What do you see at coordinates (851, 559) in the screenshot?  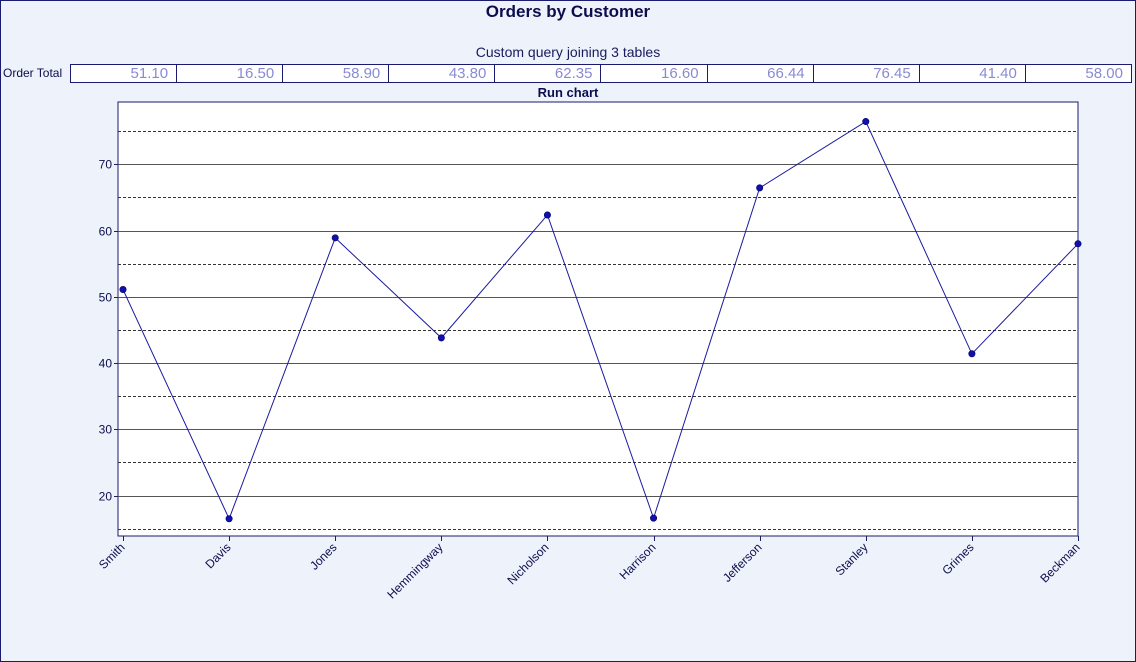 I see `x-tick-label: Stanley` at bounding box center [851, 559].